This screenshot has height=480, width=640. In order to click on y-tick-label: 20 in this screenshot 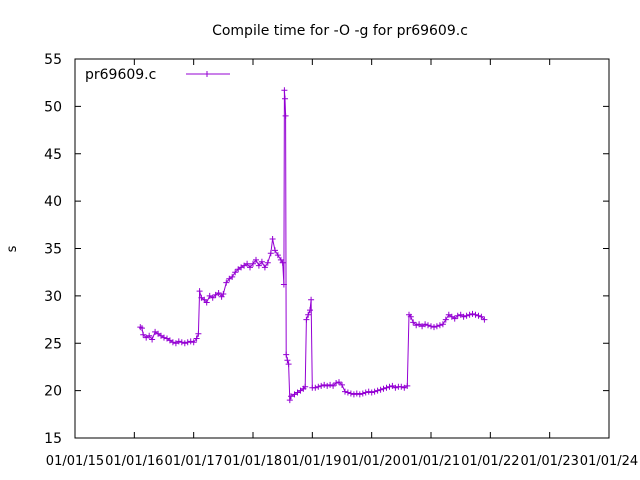, I will do `click(53, 392)`.